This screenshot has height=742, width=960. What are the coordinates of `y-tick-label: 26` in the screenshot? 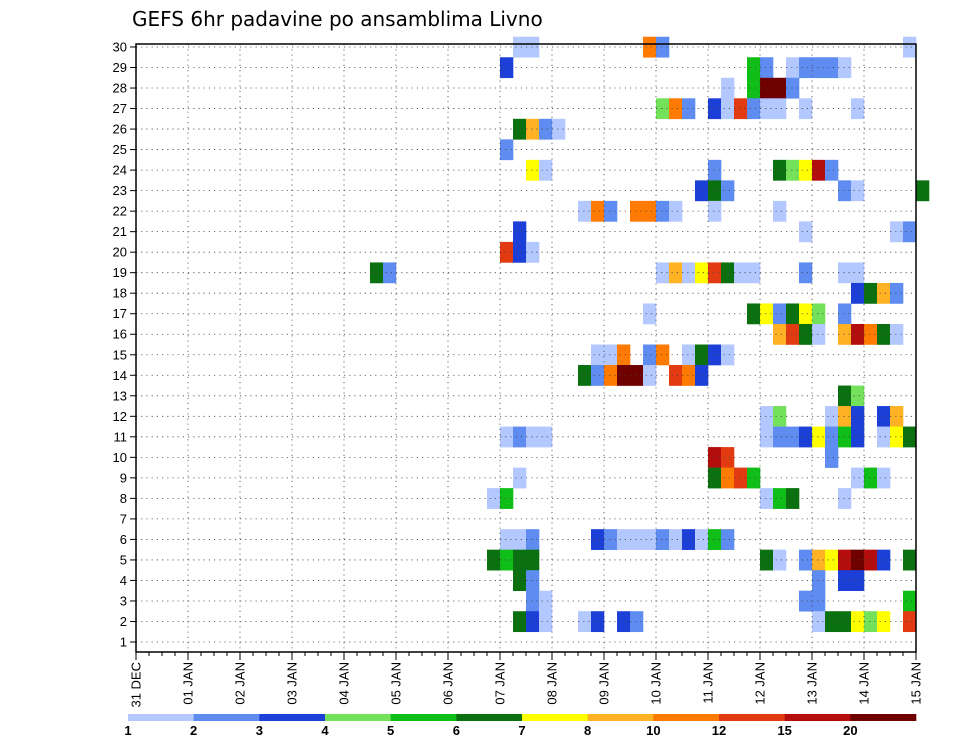 It's located at (120, 129).